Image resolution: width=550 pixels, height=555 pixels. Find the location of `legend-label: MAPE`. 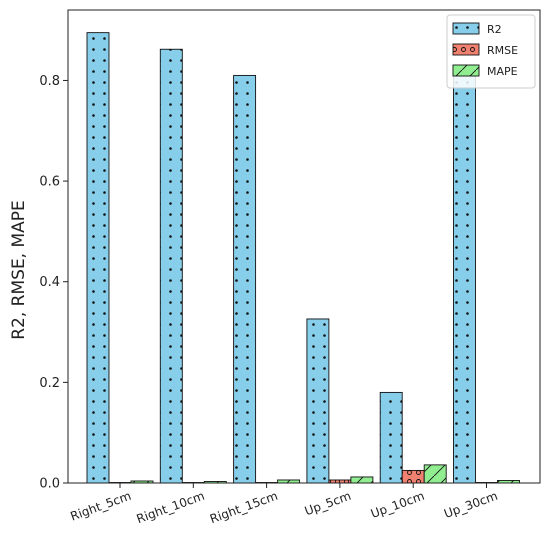

legend-label: MAPE is located at coordinates (502, 71).